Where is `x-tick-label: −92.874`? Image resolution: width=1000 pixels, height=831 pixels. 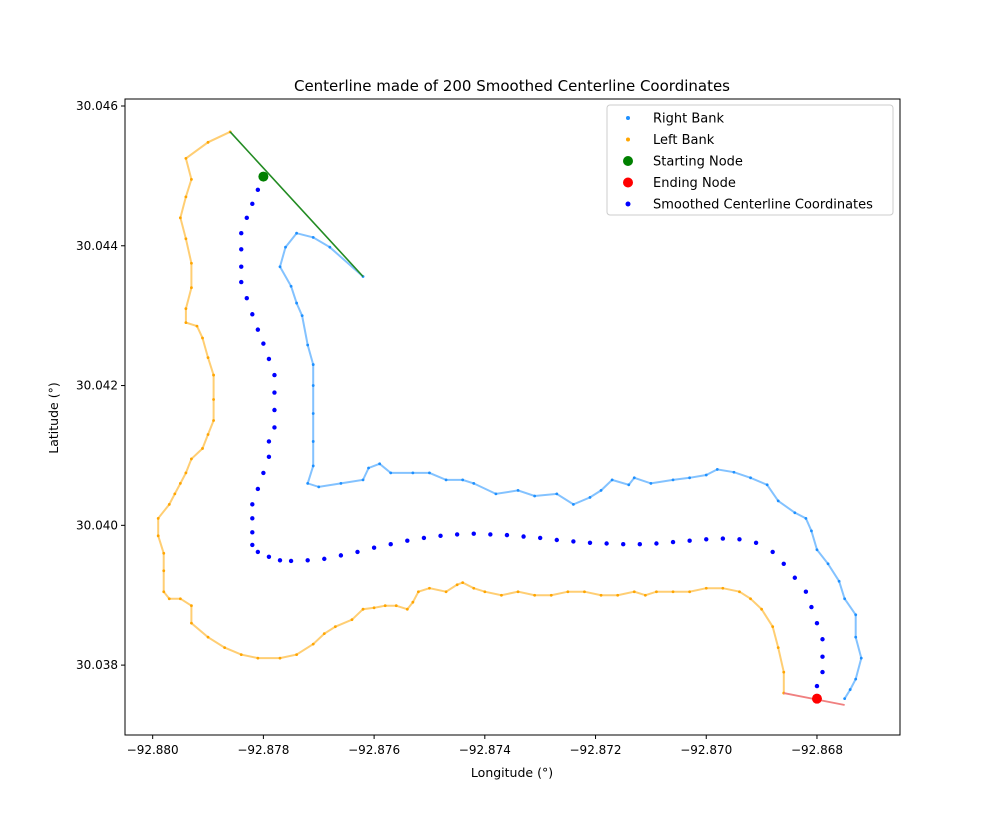
x-tick-label: −92.874 is located at coordinates (485, 750).